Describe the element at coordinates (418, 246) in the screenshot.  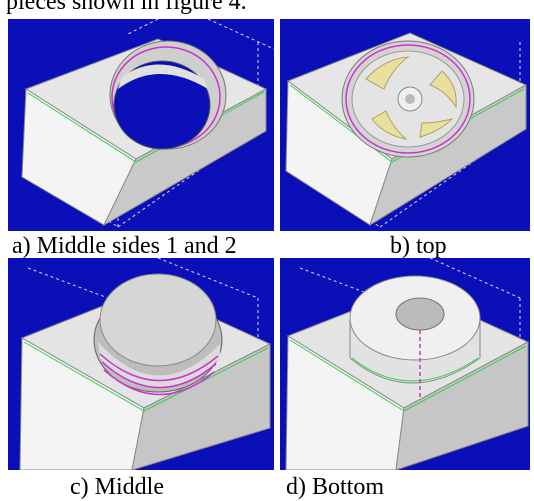
I see `panel-b-caption: b) top` at that location.